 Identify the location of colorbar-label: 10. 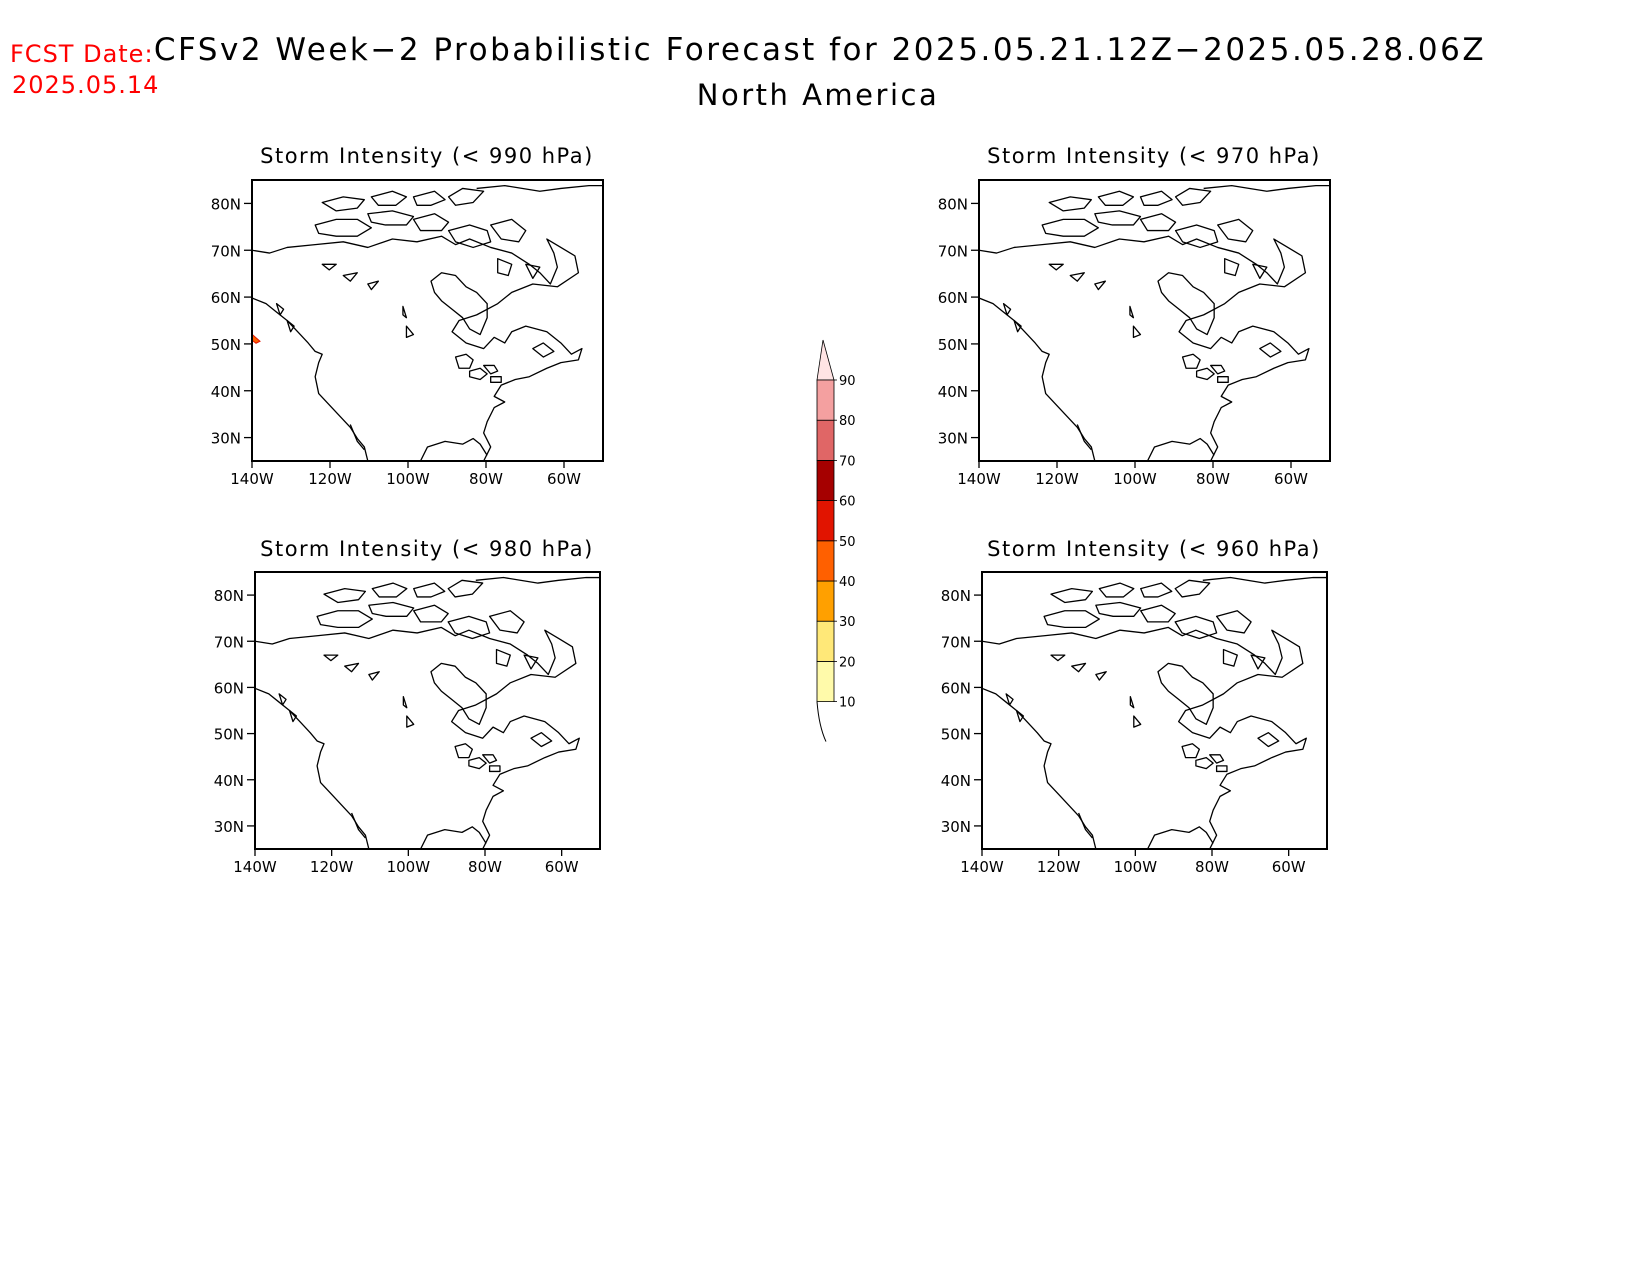
(847, 703).